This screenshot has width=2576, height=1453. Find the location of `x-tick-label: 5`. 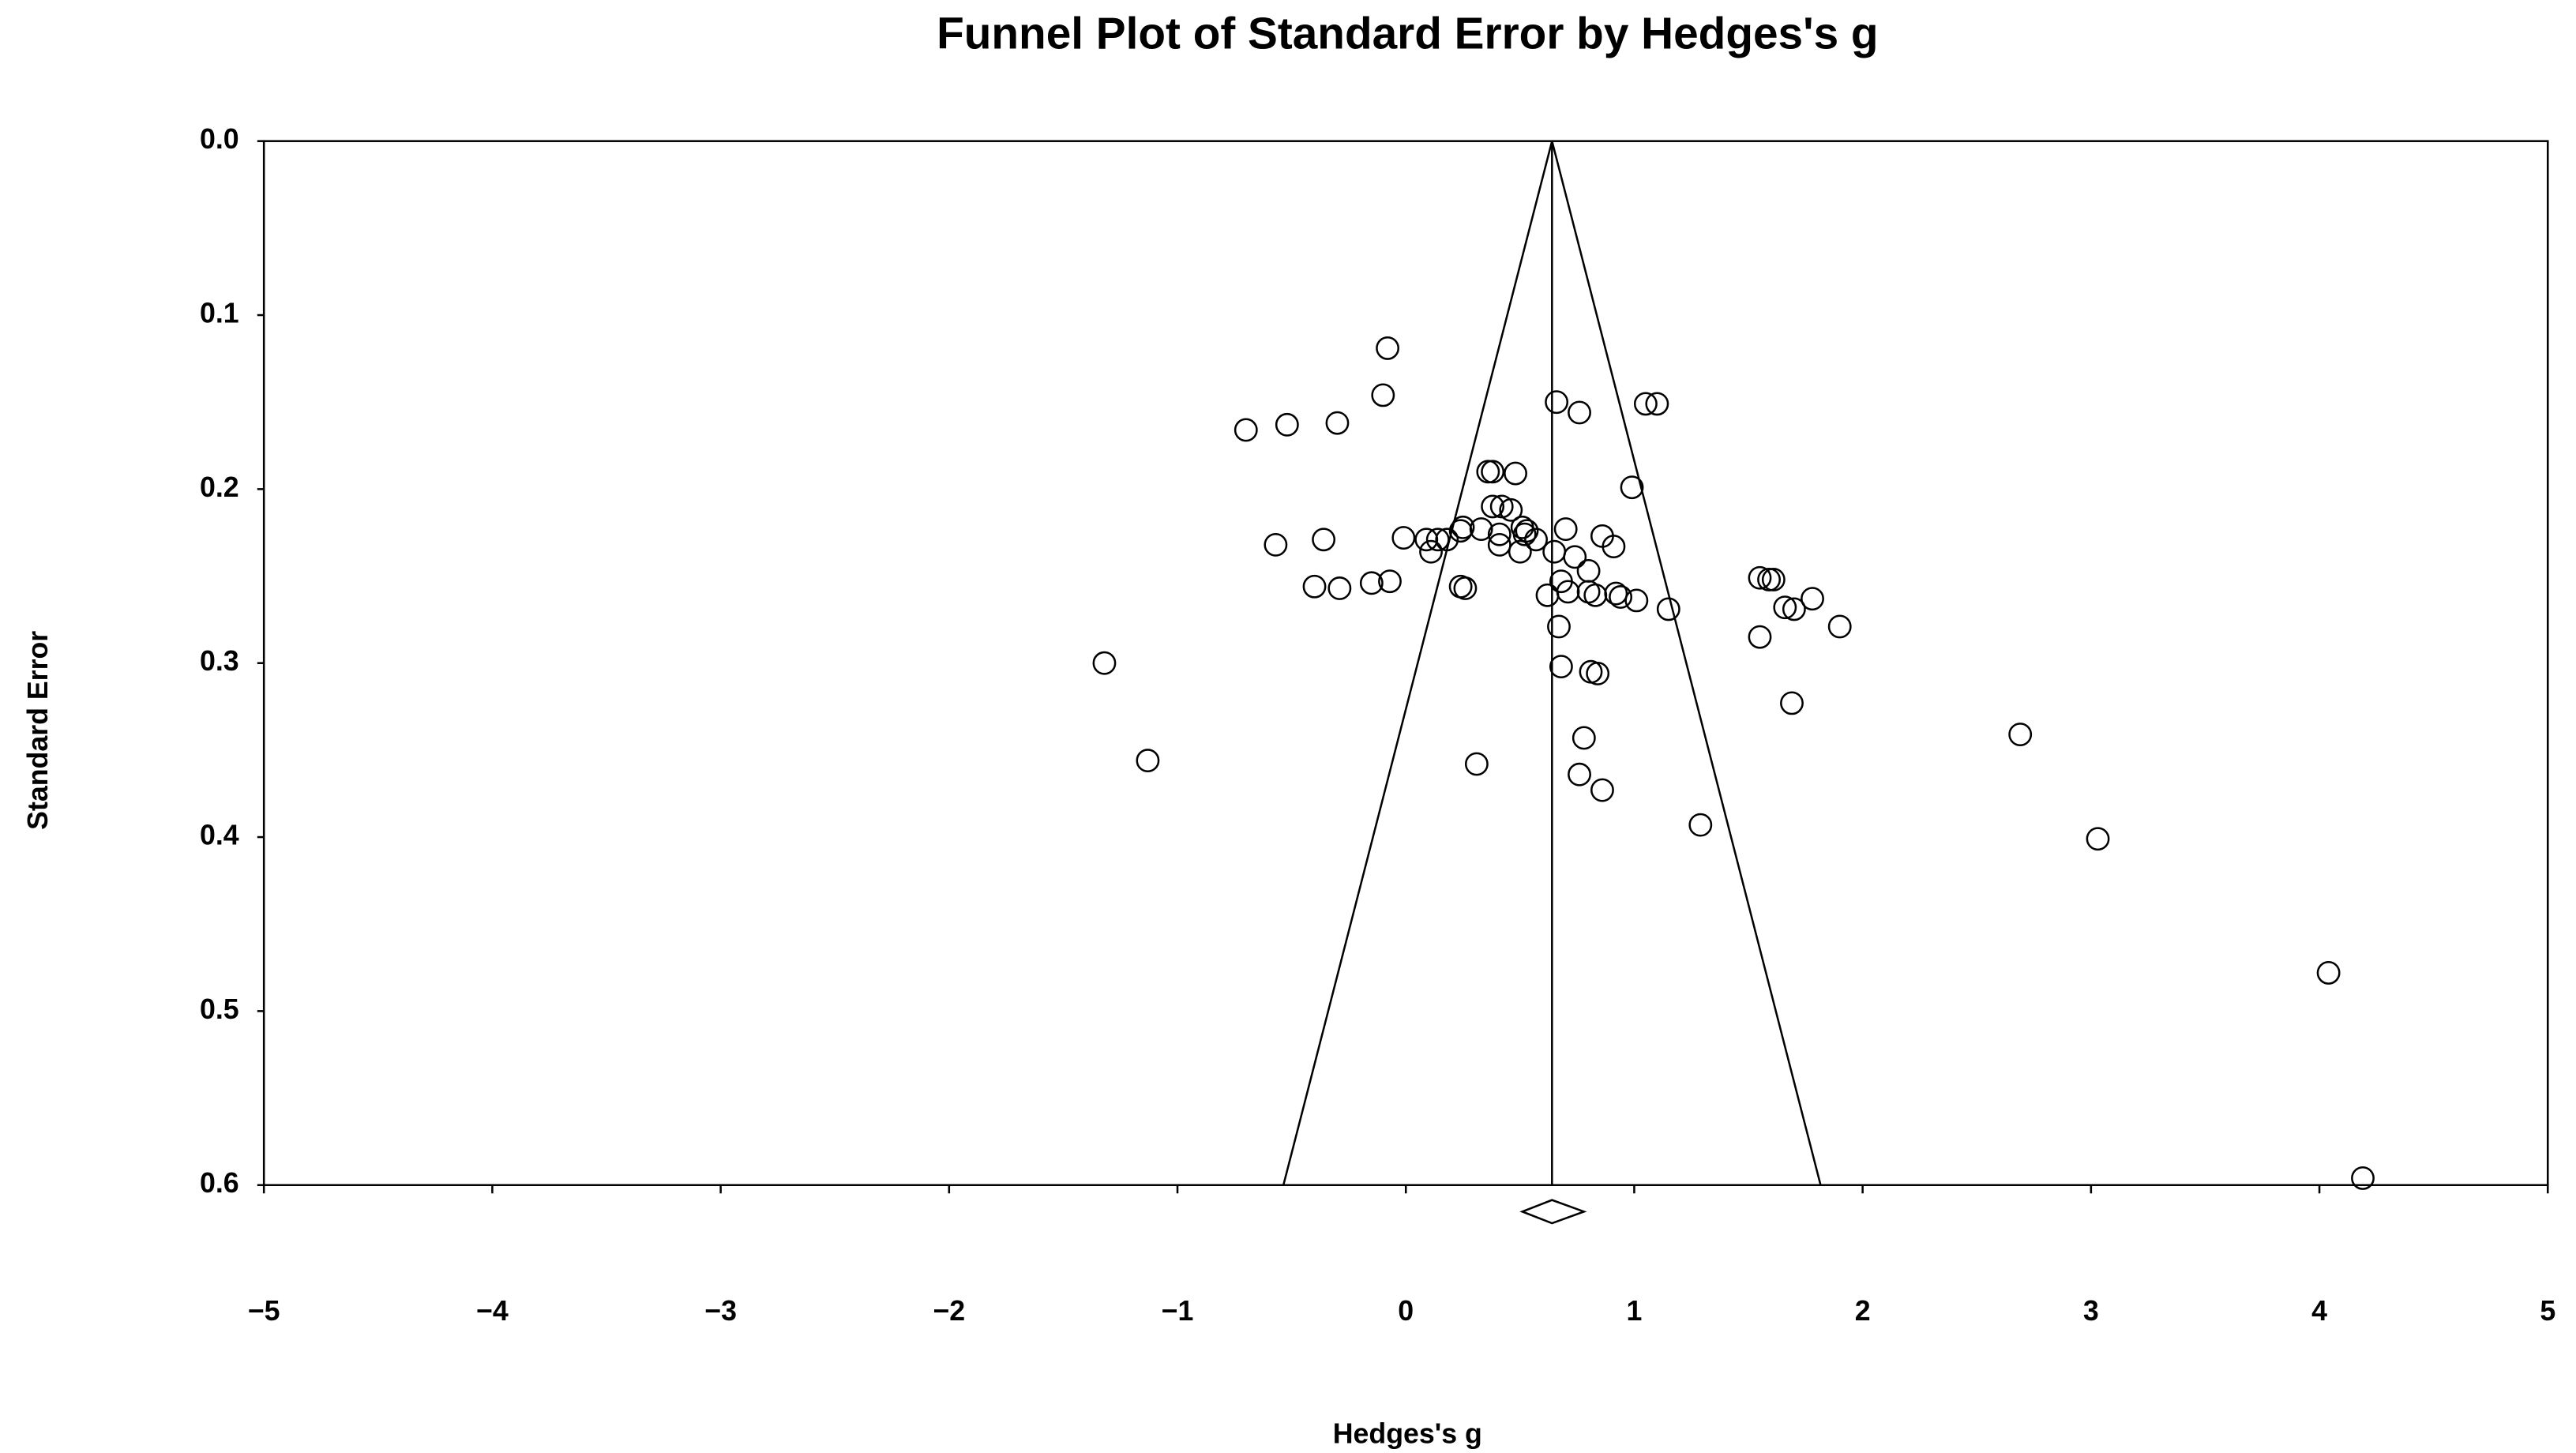

x-tick-label: 5 is located at coordinates (2547, 1311).